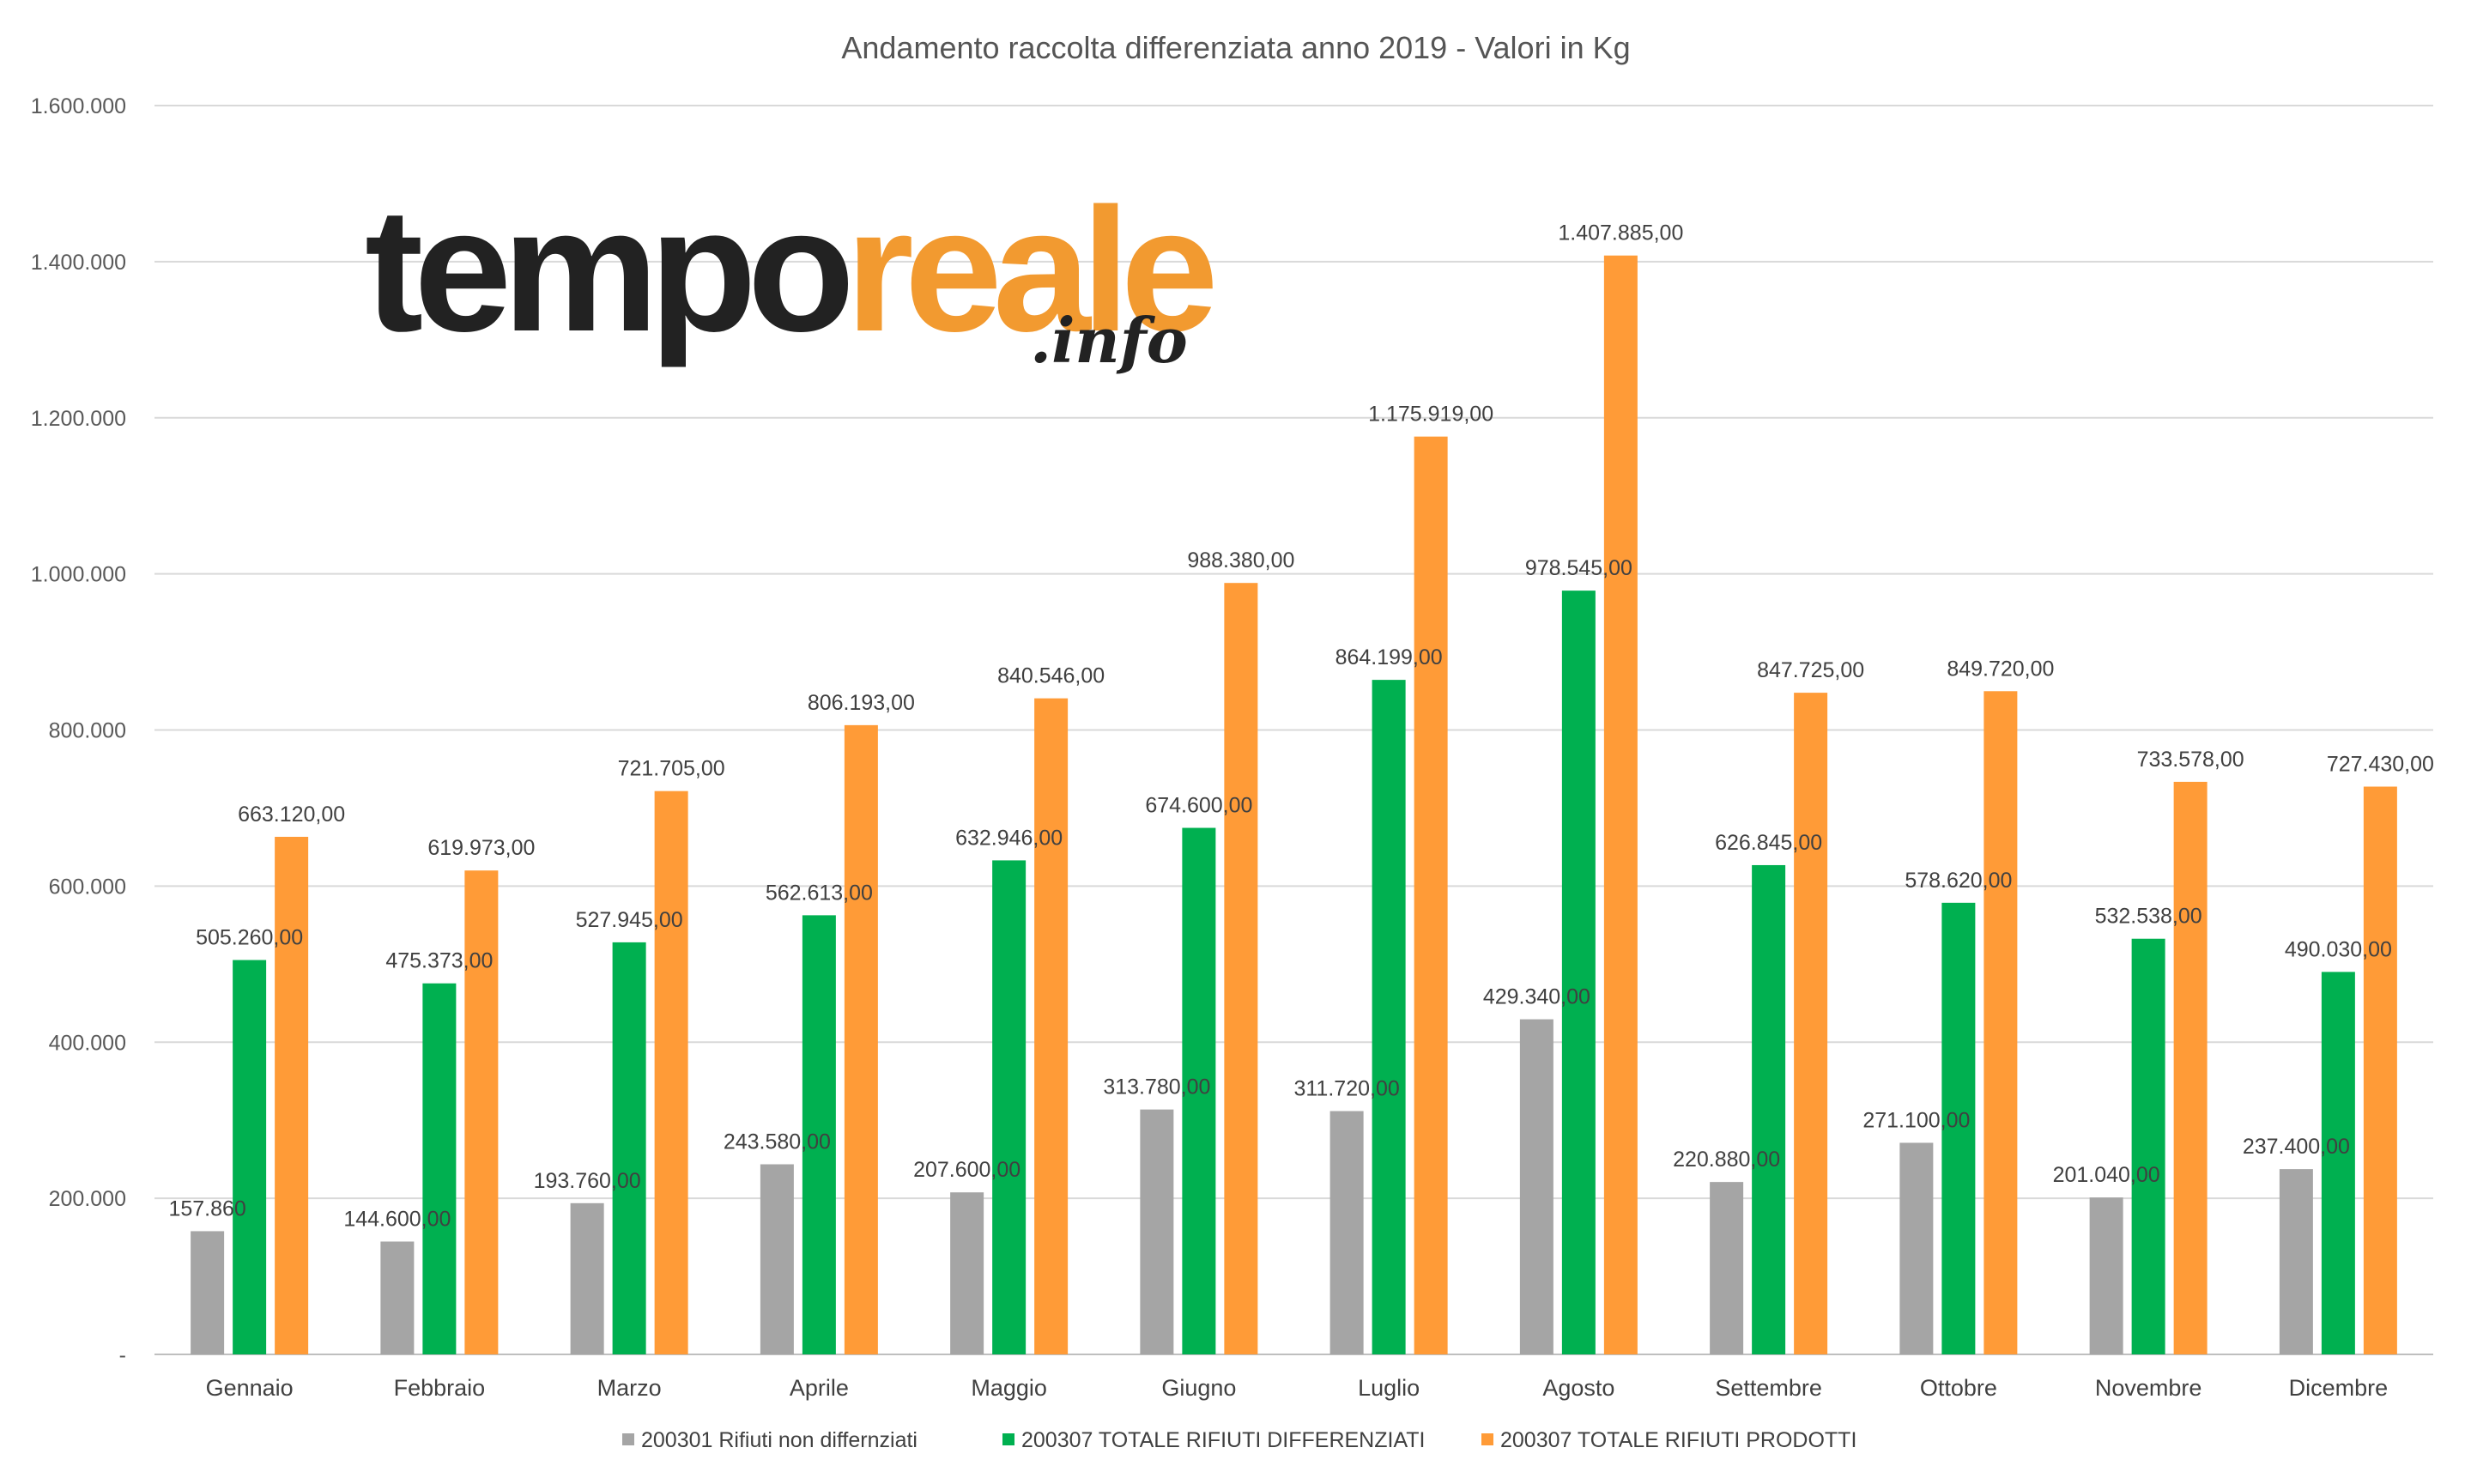 The height and width of the screenshot is (1484, 2471). Describe the element at coordinates (1958, 1388) in the screenshot. I see `x-tick-label: Ottobre` at that location.